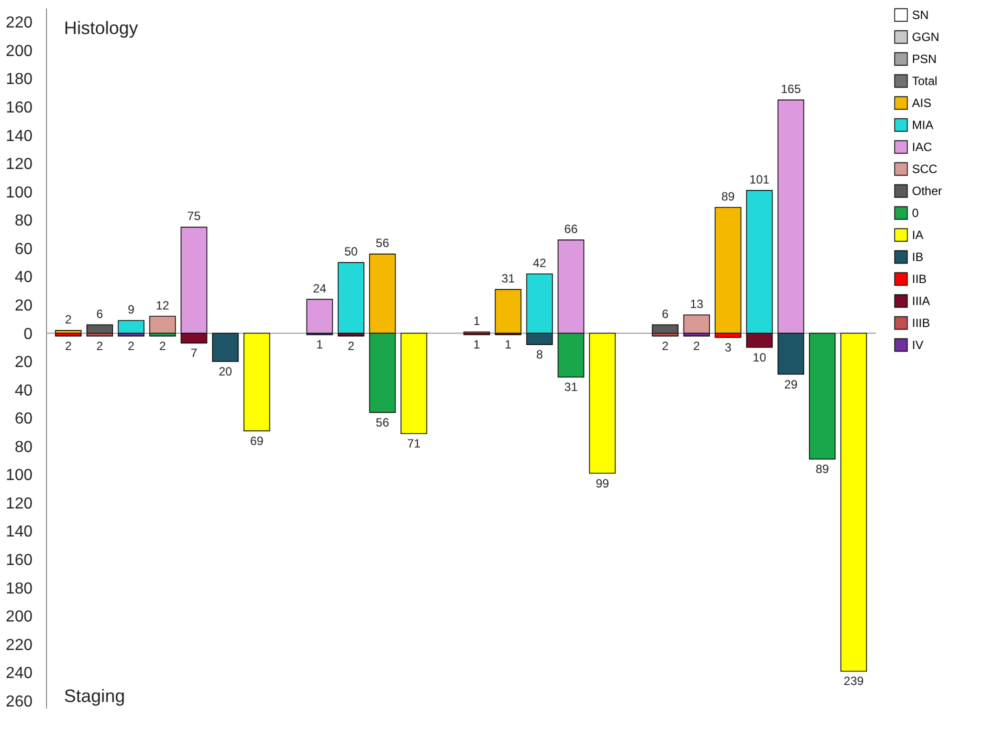 Image resolution: width=987 pixels, height=742 pixels. Describe the element at coordinates (101, 28) in the screenshot. I see `annotation: Histology` at that location.